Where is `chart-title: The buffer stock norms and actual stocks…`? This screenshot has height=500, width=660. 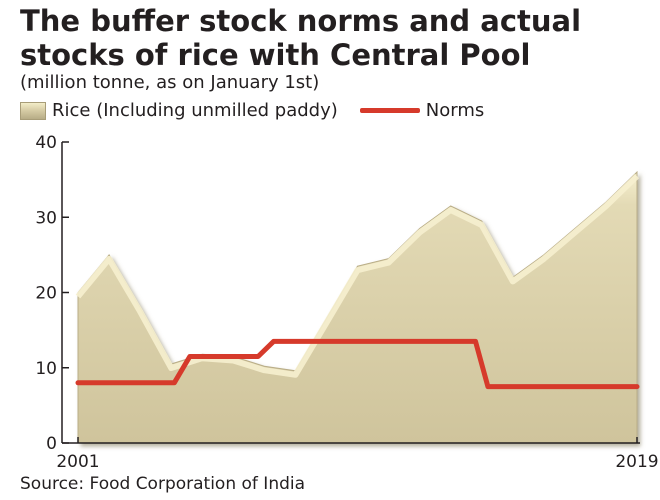
chart-title: The buffer stock norms and actual stocks… is located at coordinates (301, 38).